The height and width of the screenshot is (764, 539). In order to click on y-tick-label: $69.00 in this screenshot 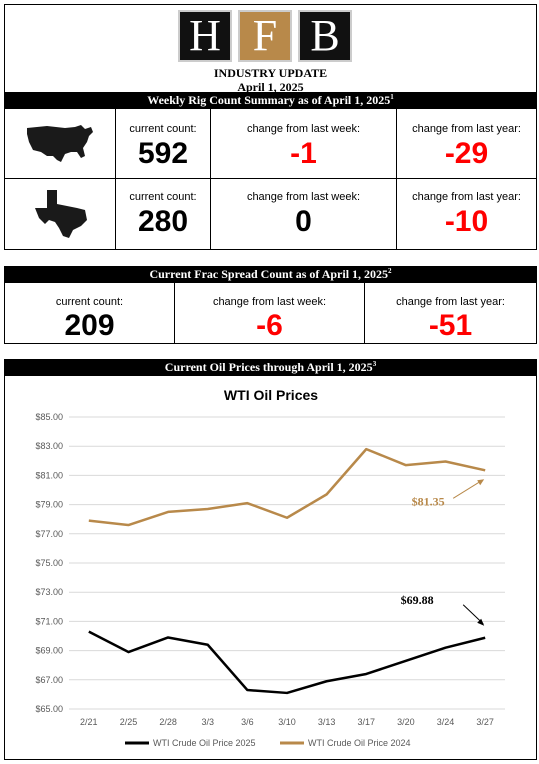, I will do `click(49, 651)`.